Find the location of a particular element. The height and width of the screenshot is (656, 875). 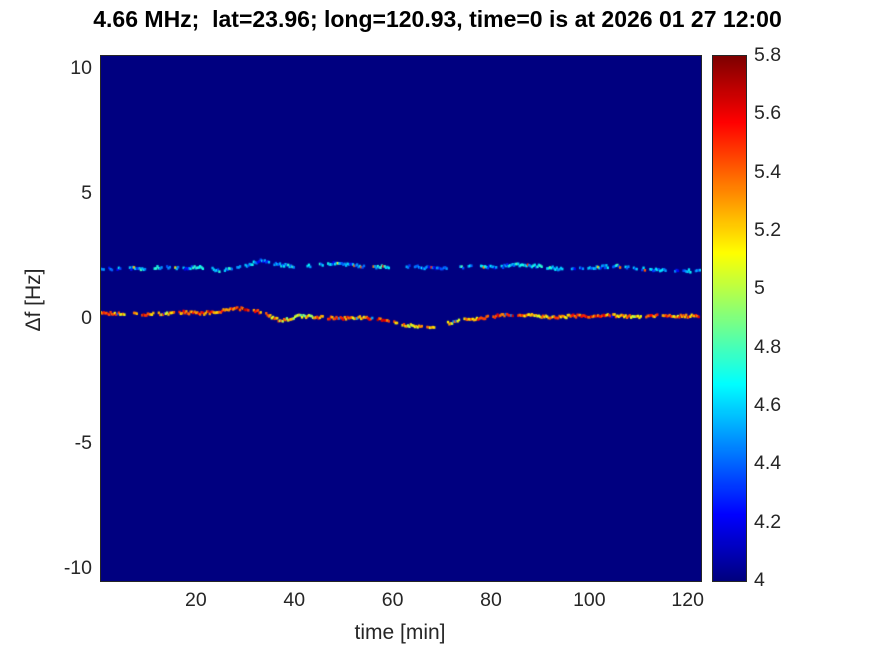

y-tick-label: 5 is located at coordinates (86, 192).